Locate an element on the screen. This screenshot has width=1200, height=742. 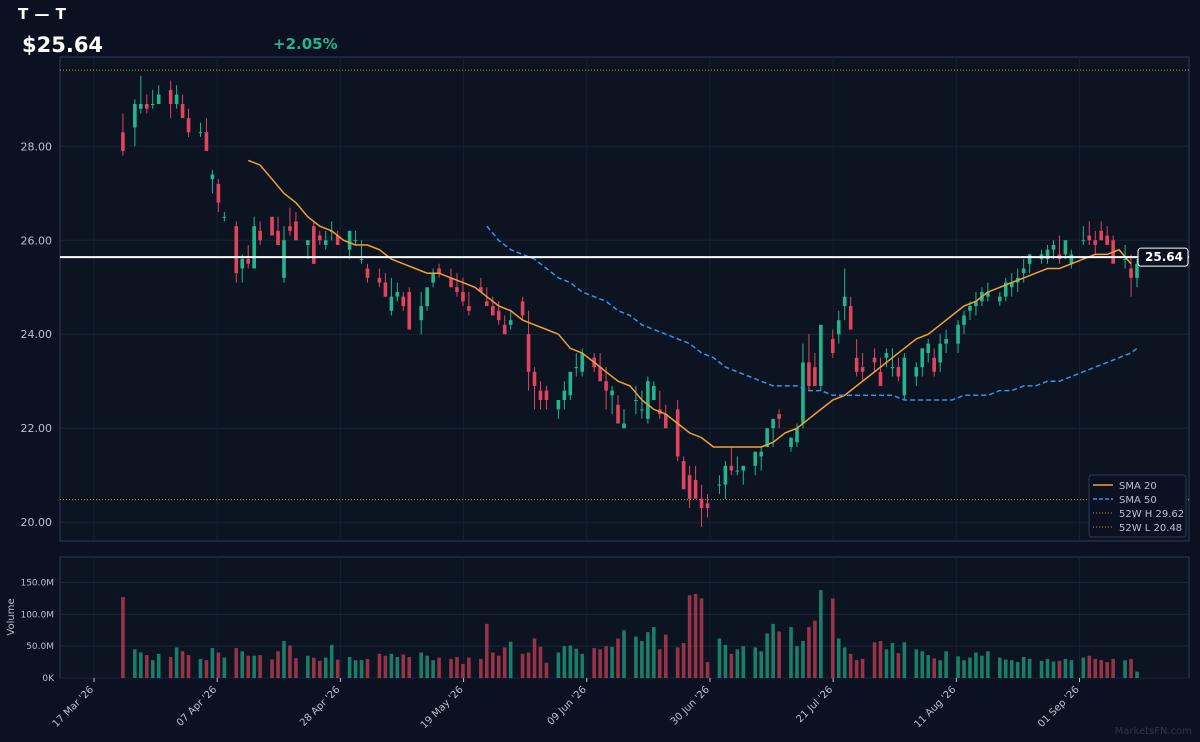
x-tick-label: 07 Apr '26 is located at coordinates (197, 706).